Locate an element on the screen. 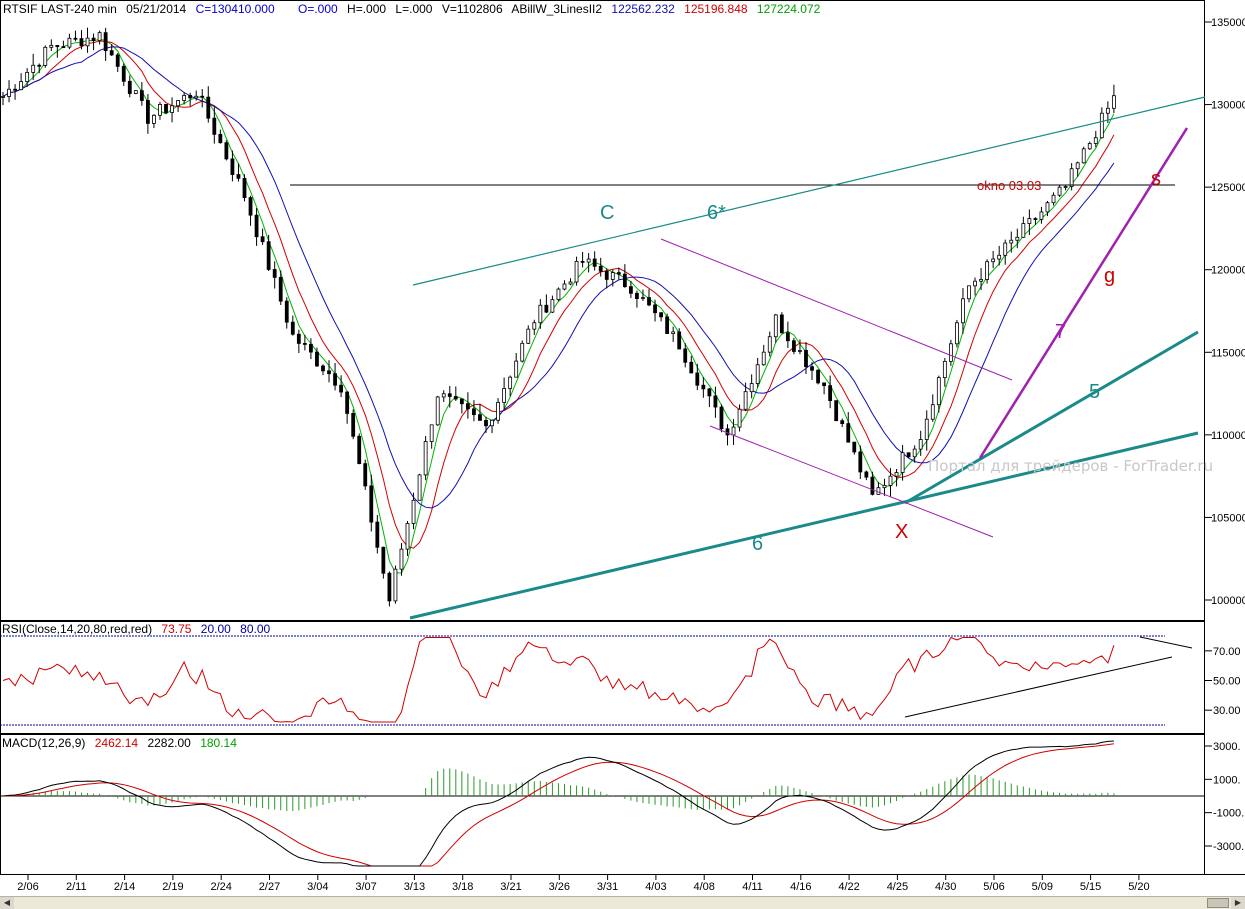  macd-main-line is located at coordinates (558, 803).